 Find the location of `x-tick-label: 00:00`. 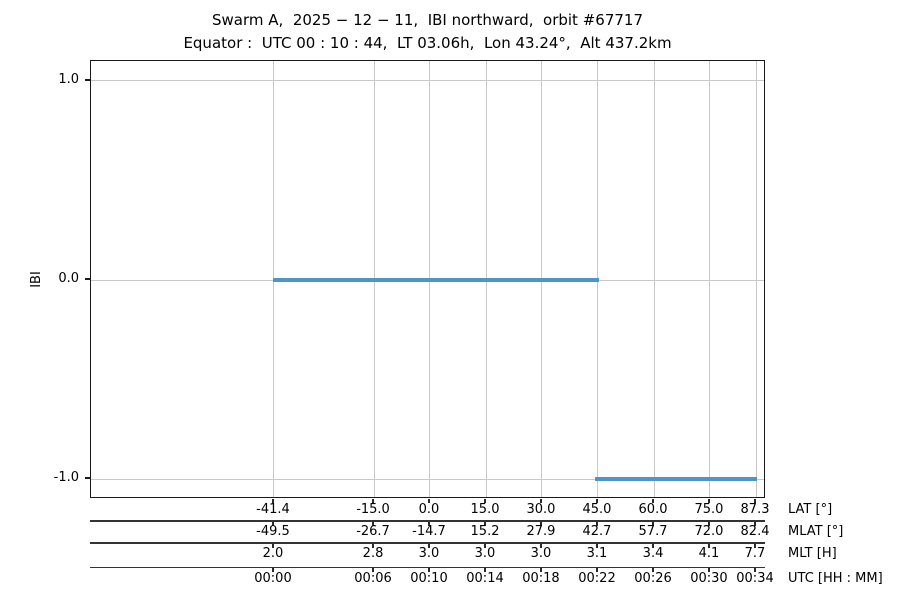

x-tick-label: 00:00 is located at coordinates (273, 578).